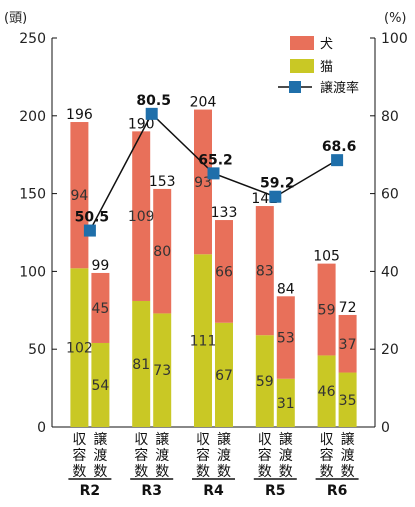 This screenshot has height=507, width=415. What do you see at coordinates (90, 491) in the screenshot?
I see `year-label: R2` at bounding box center [90, 491].